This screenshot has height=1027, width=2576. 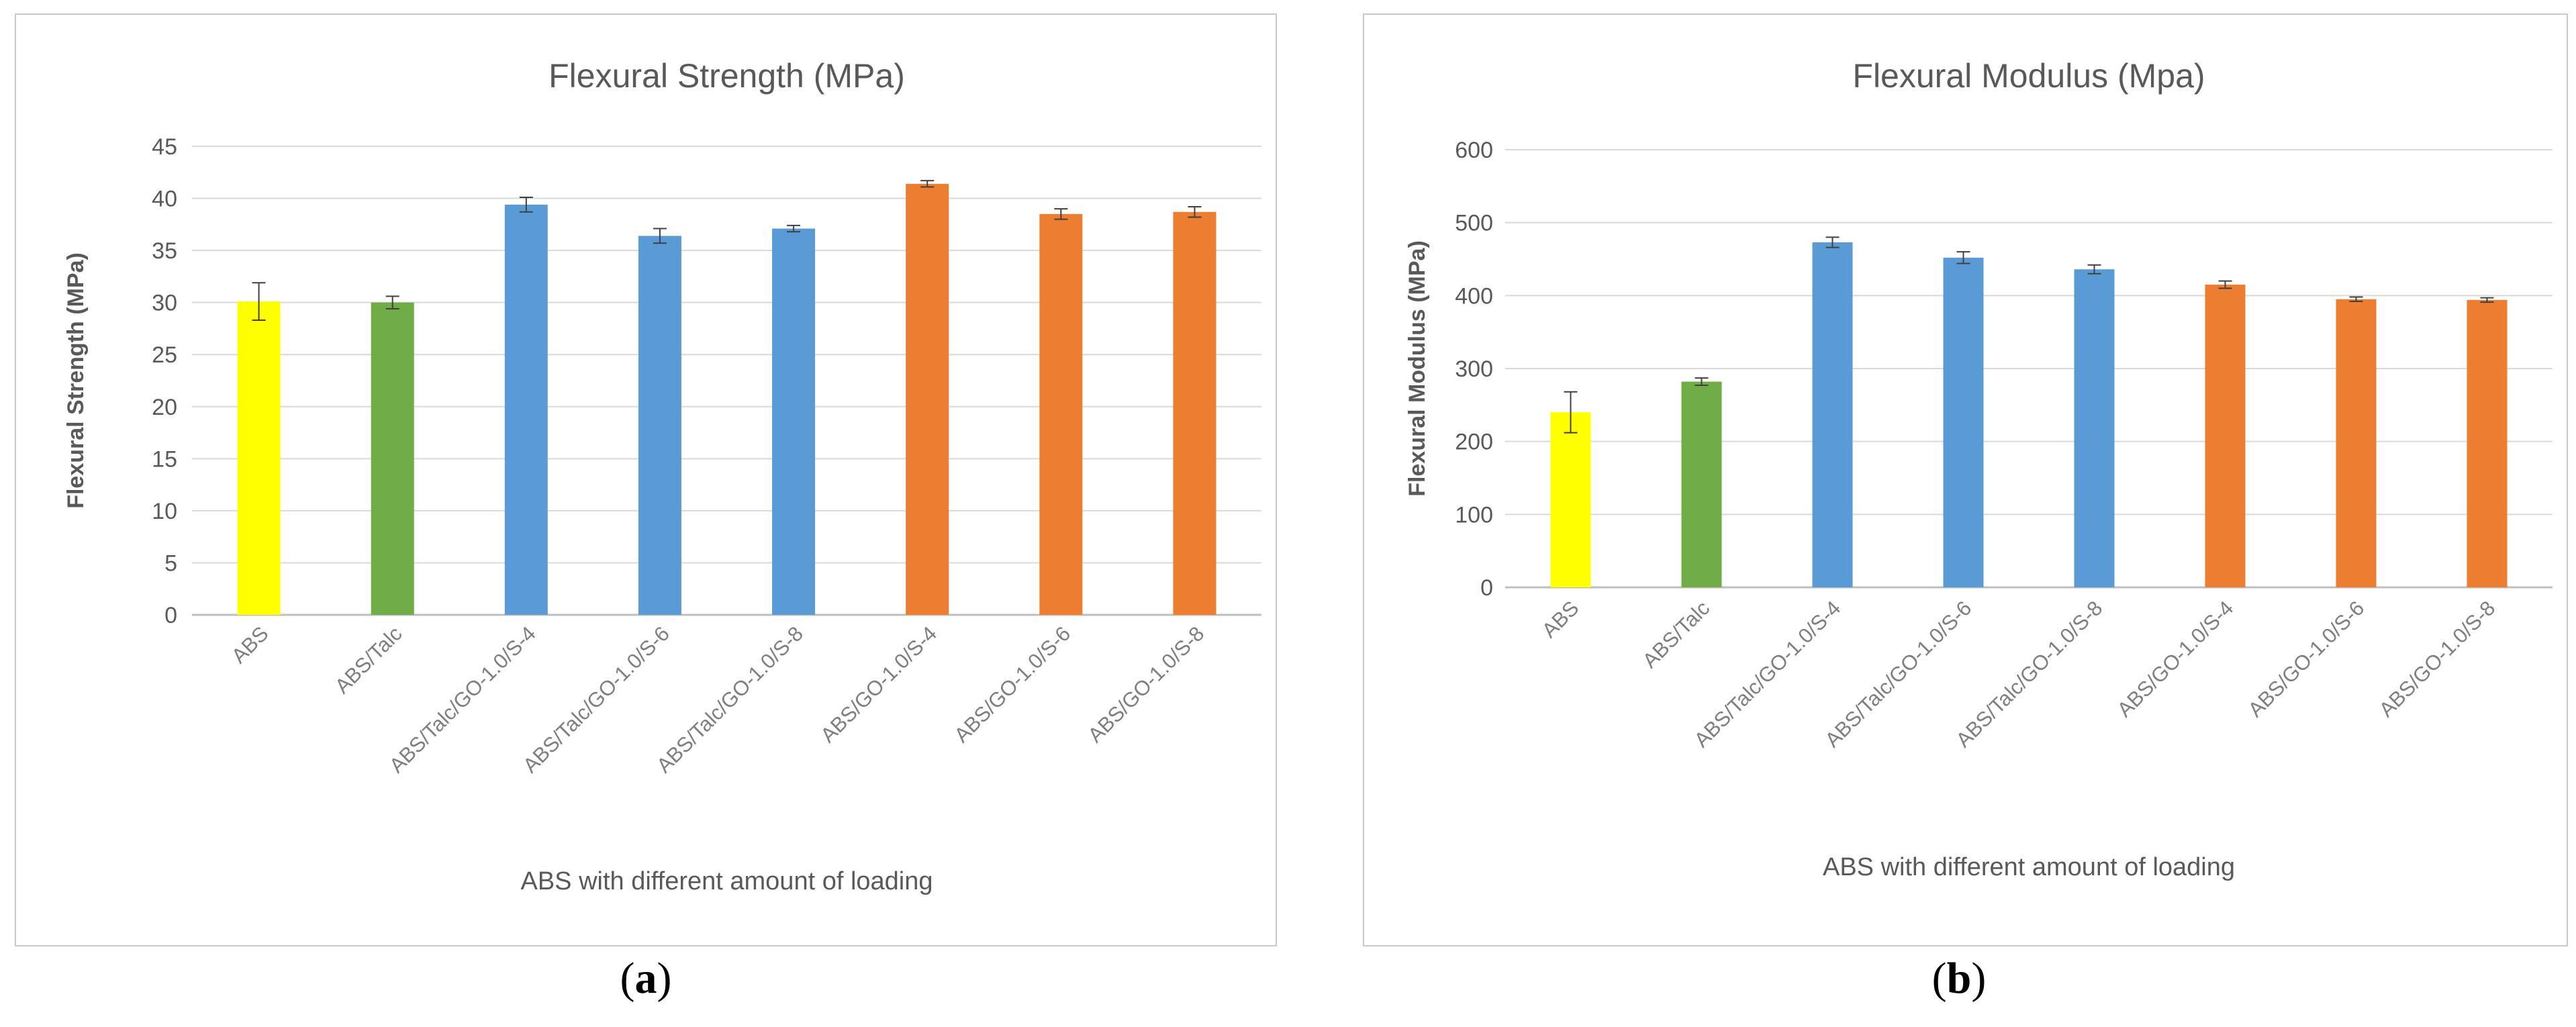 I want to click on y-tick-label: 30, so click(x=164, y=303).